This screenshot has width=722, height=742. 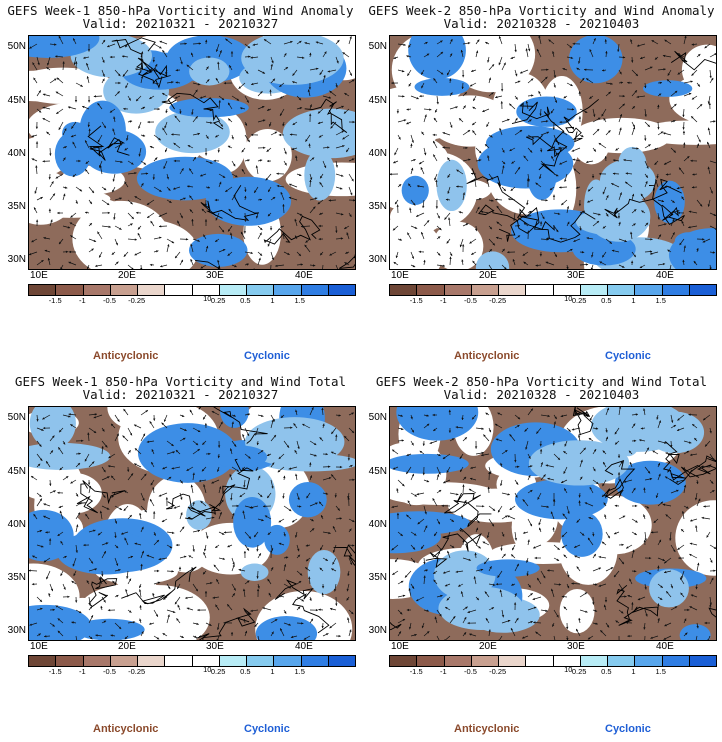 I want to click on wind-vector, so click(x=670, y=266).